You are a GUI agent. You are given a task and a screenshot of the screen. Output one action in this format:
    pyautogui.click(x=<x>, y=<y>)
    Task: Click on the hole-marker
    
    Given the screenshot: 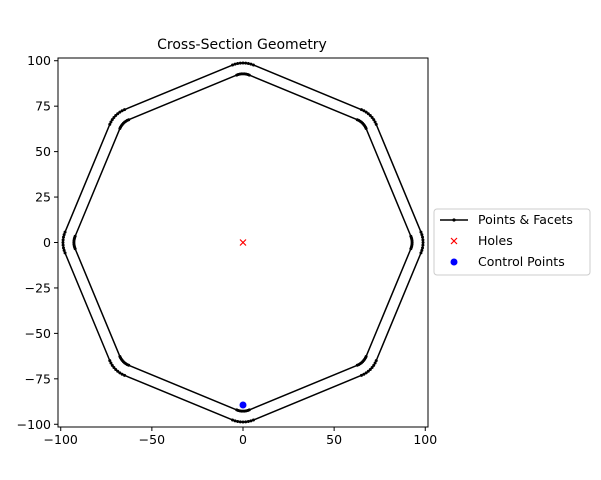 What is the action you would take?
    pyautogui.click(x=243, y=242)
    